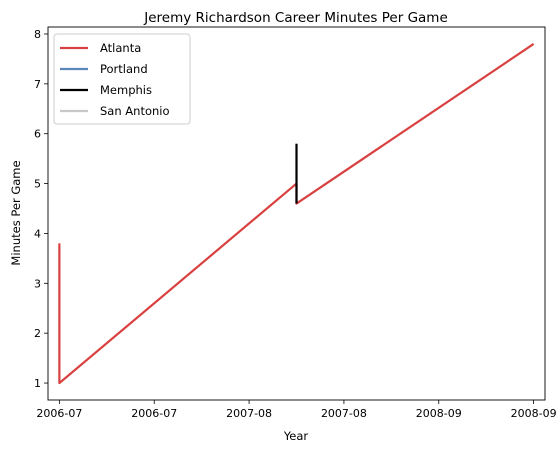 The width and height of the screenshot is (560, 453). Describe the element at coordinates (37, 84) in the screenshot. I see `y-tick-label: 7` at that location.